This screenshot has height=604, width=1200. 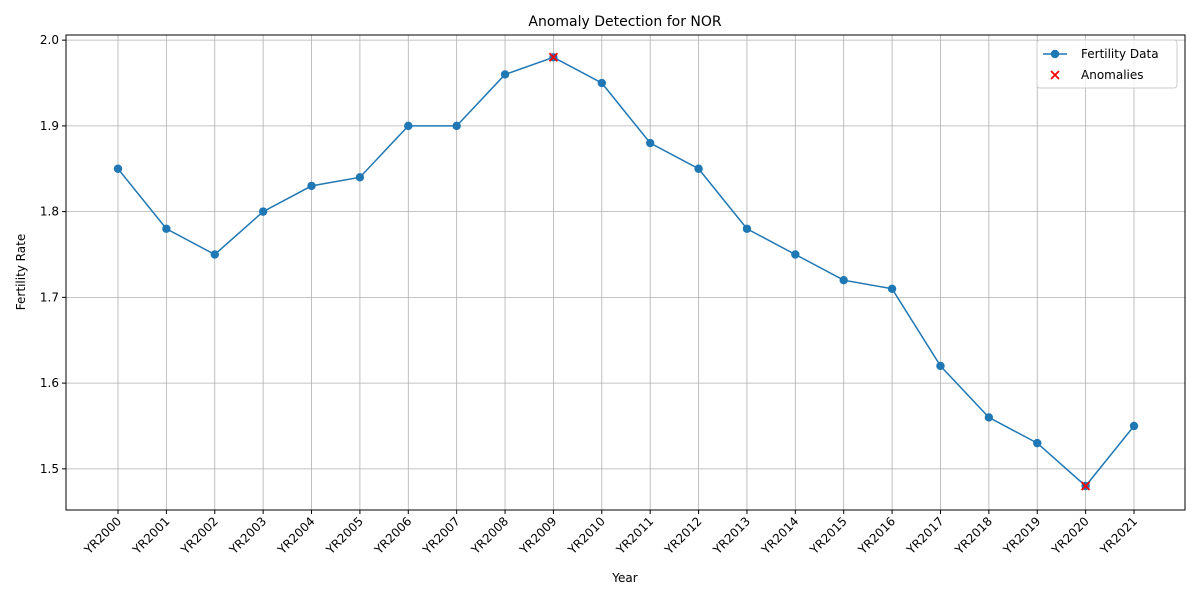 What do you see at coordinates (49, 383) in the screenshot?
I see `y-tick-label: 1.6` at bounding box center [49, 383].